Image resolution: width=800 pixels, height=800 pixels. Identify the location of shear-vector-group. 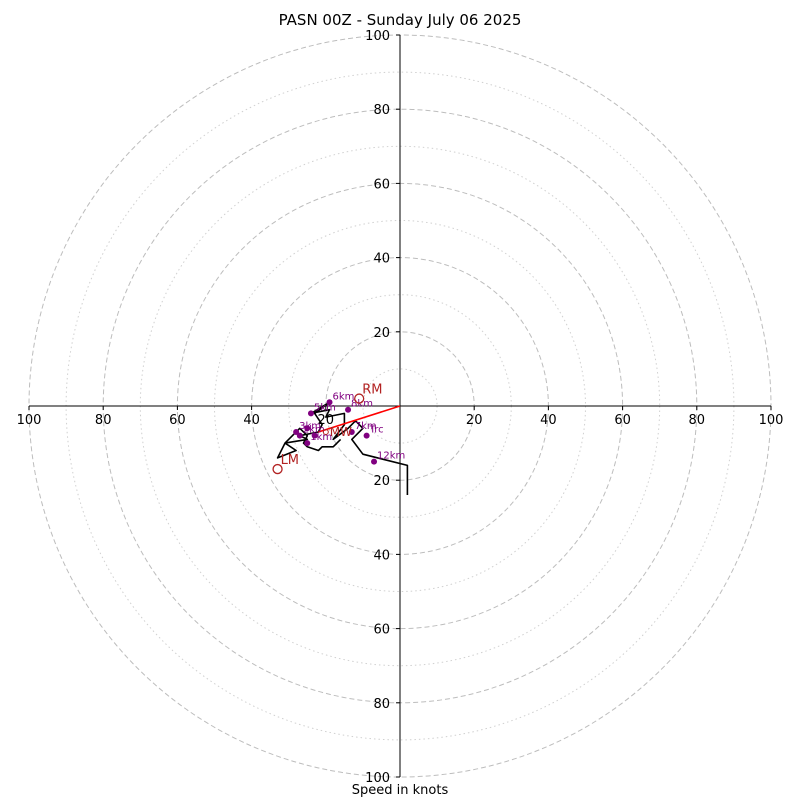
(359, 419).